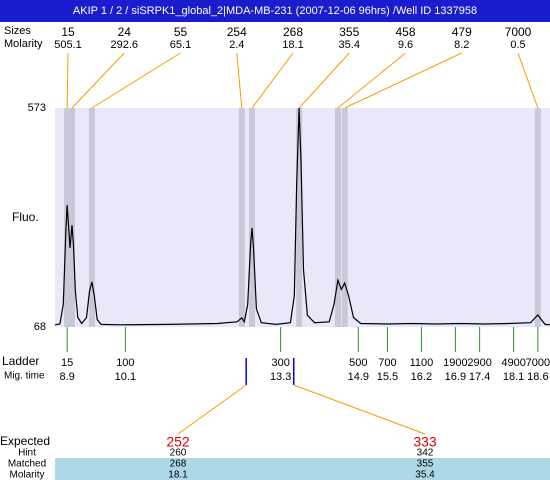 Image resolution: width=550 pixels, height=480 pixels. Describe the element at coordinates (462, 32) in the screenshot. I see `peak-size: 479` at that location.